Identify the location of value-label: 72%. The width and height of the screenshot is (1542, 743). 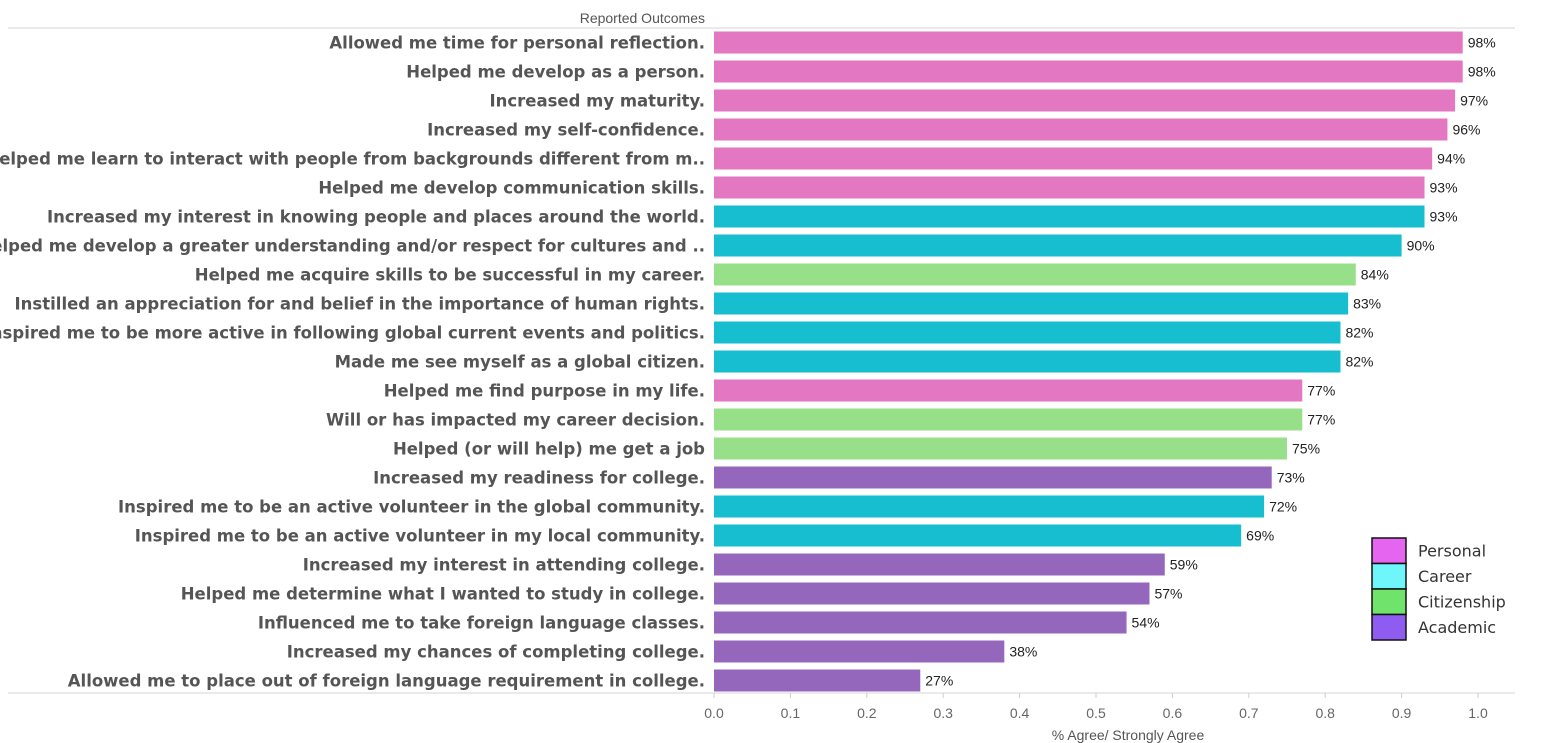
(1283, 507).